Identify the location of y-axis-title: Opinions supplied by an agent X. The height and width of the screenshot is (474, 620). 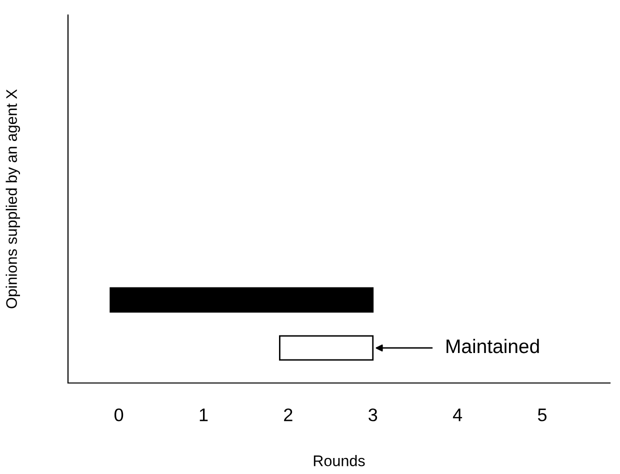
(13, 198).